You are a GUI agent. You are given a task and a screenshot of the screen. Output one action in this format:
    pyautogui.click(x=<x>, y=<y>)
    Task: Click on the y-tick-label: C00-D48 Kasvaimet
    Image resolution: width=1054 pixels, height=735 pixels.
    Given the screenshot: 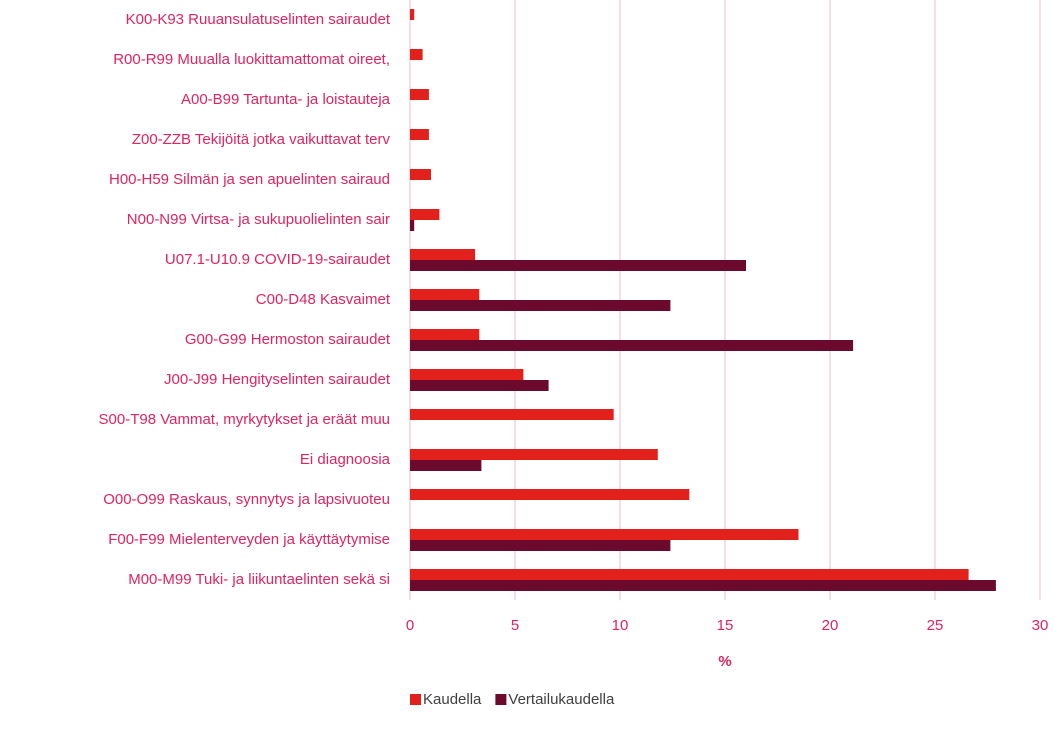 What is the action you would take?
    pyautogui.click(x=323, y=299)
    